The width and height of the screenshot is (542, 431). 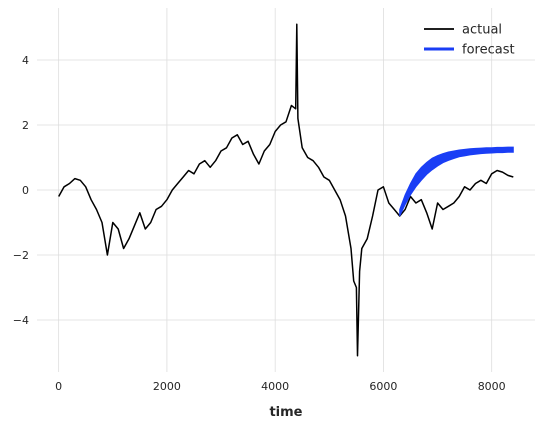 I want to click on x-tick-label: 2000, so click(x=167, y=386).